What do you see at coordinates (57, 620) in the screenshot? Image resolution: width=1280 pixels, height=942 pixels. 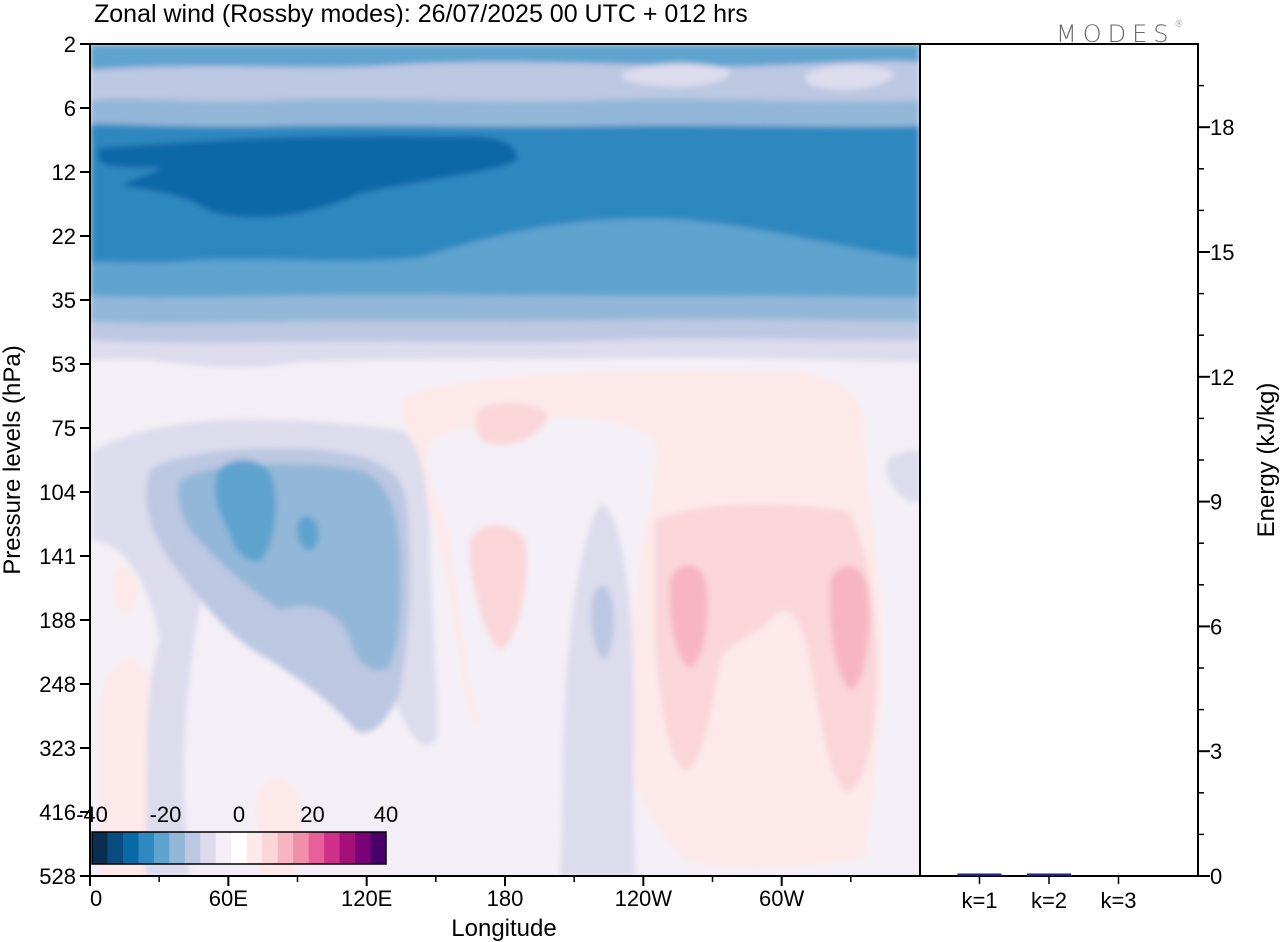 I see `y-tick-label: 188` at bounding box center [57, 620].